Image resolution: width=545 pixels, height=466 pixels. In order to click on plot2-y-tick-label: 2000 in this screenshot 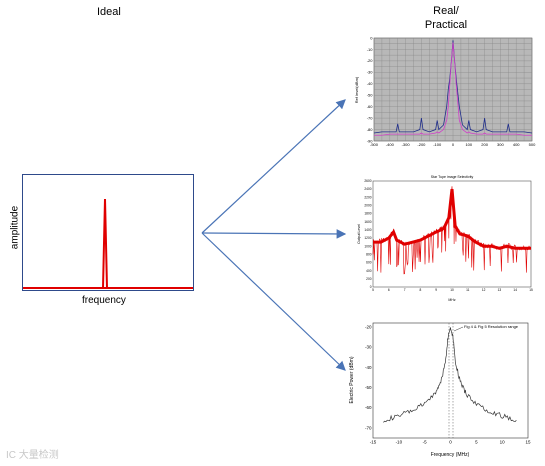, I will do `click(367, 206)`.